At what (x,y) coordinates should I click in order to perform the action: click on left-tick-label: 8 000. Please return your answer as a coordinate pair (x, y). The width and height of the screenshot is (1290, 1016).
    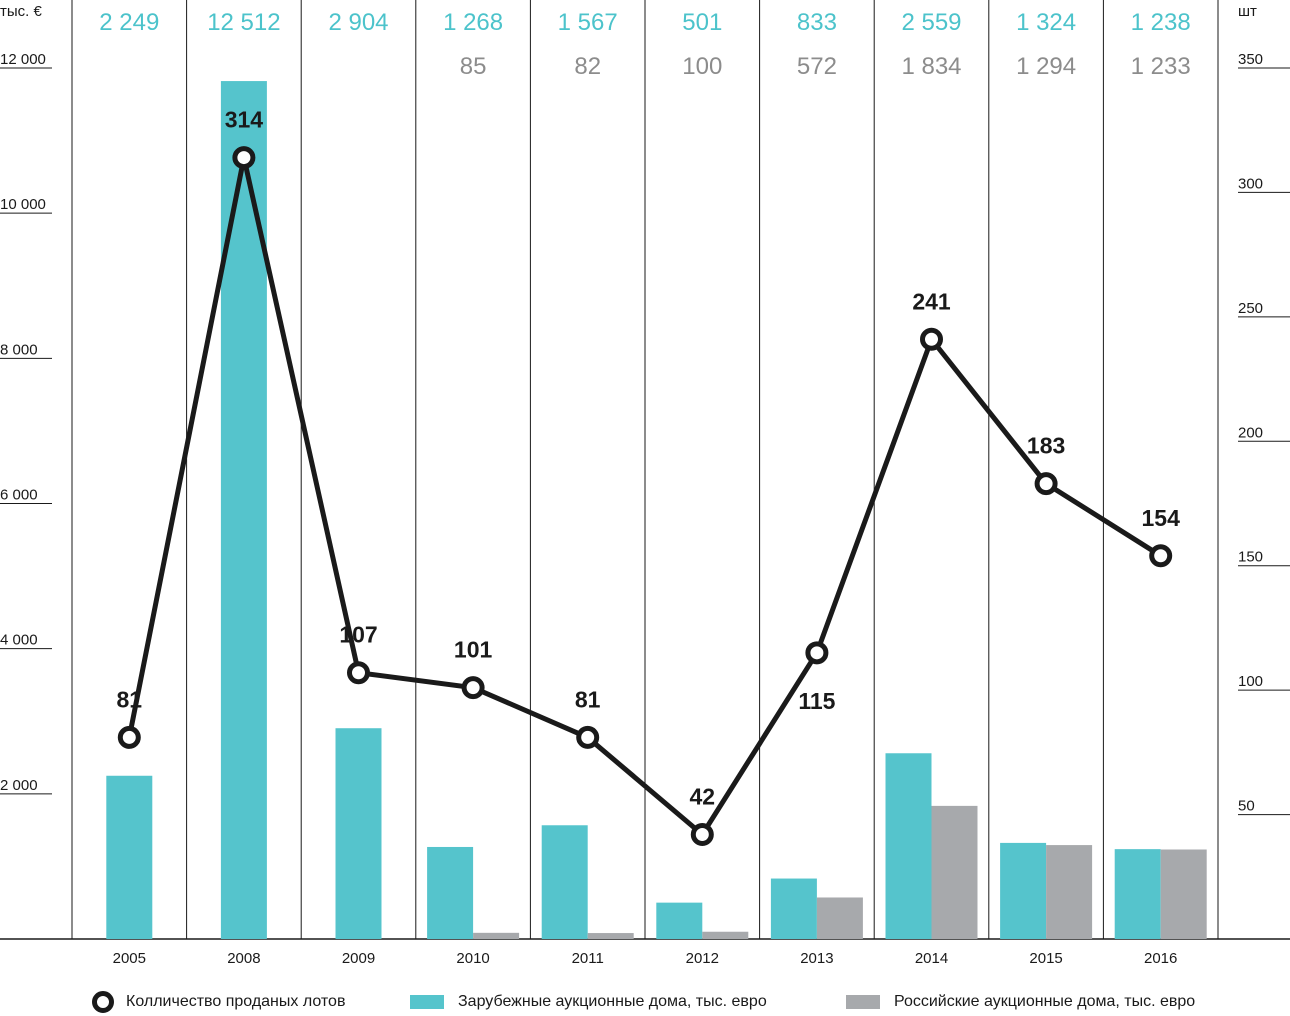
    Looking at the image, I should click on (19, 349).